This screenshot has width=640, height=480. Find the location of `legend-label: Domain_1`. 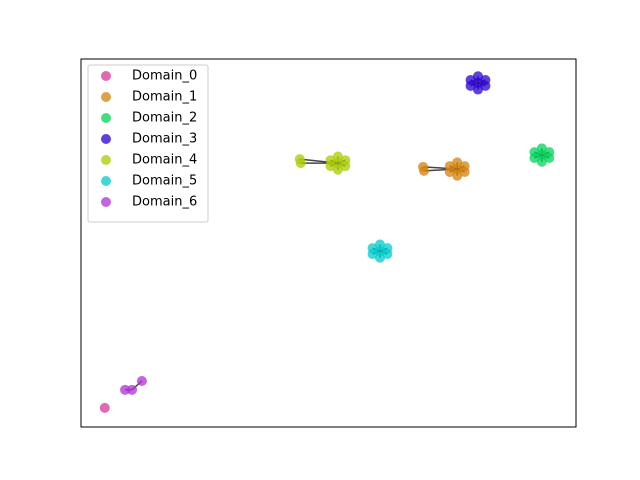

legend-label: Domain_1 is located at coordinates (164, 97).